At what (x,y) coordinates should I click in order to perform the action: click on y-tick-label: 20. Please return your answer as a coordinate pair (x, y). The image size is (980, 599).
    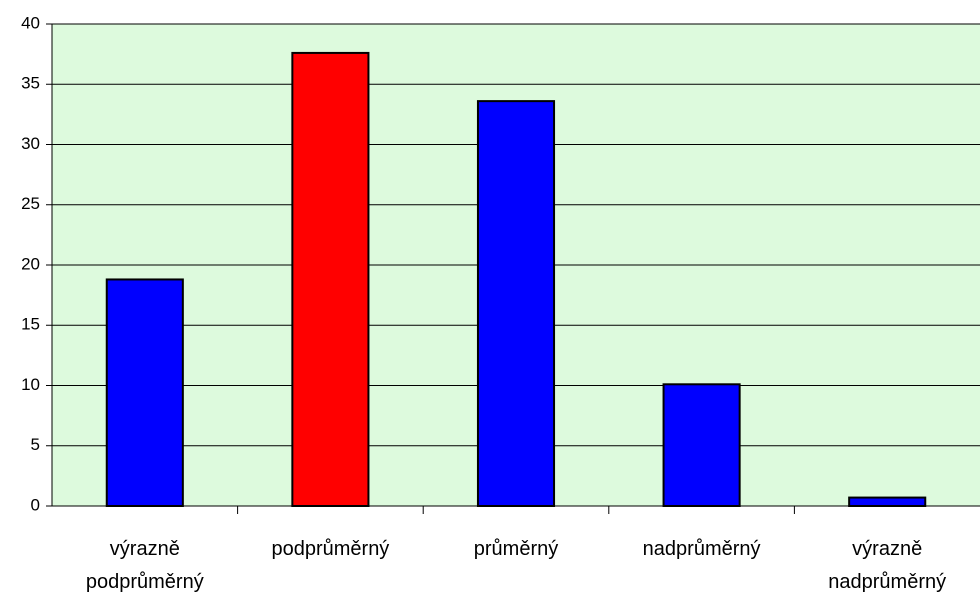
    Looking at the image, I should click on (30, 263).